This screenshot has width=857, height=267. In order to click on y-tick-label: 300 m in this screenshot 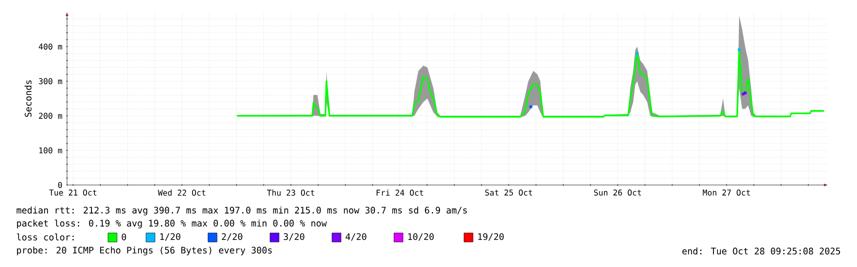, I will do `click(50, 81)`.